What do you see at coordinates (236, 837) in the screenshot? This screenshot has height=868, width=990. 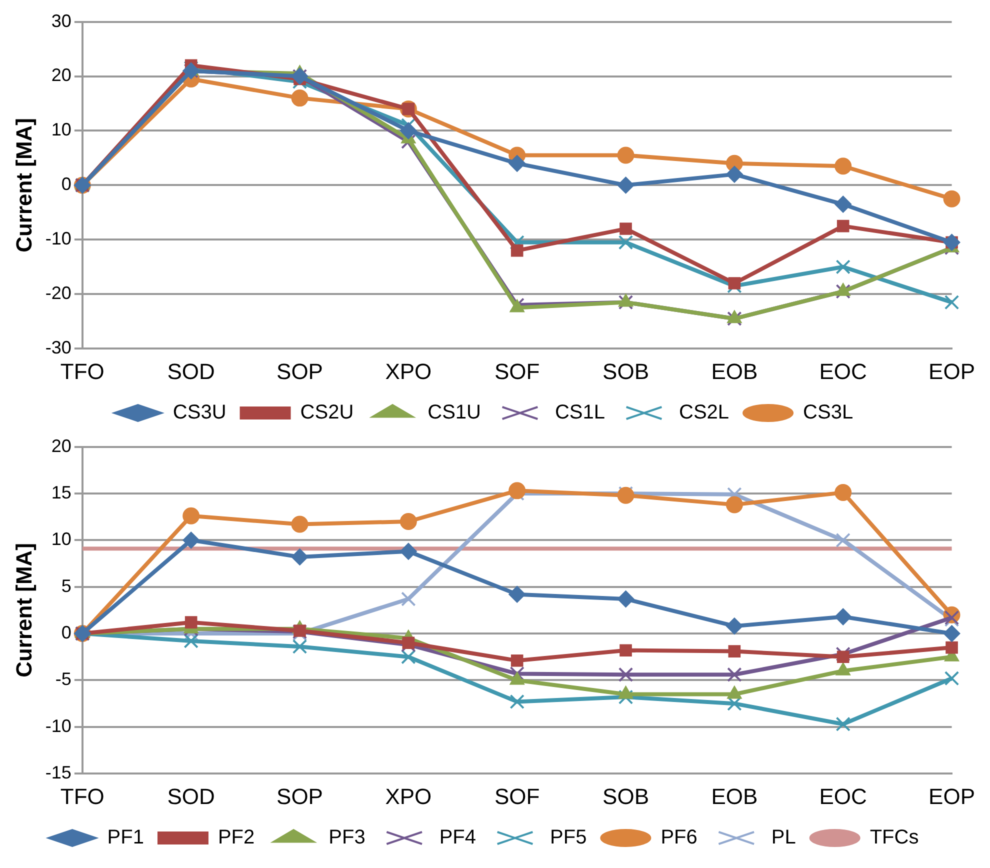 I see `legend-label: PF2` at bounding box center [236, 837].